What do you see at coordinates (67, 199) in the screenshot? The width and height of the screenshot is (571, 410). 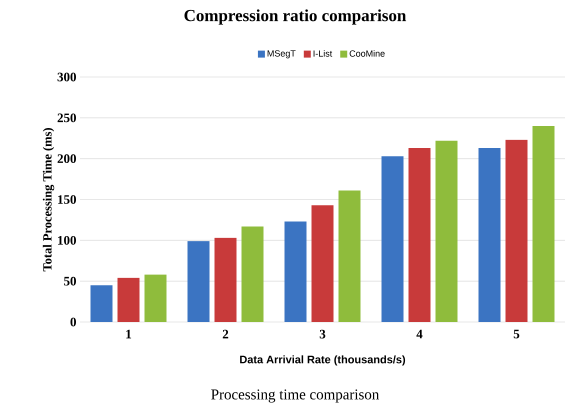 I see `y-tick-label: 150` at bounding box center [67, 199].